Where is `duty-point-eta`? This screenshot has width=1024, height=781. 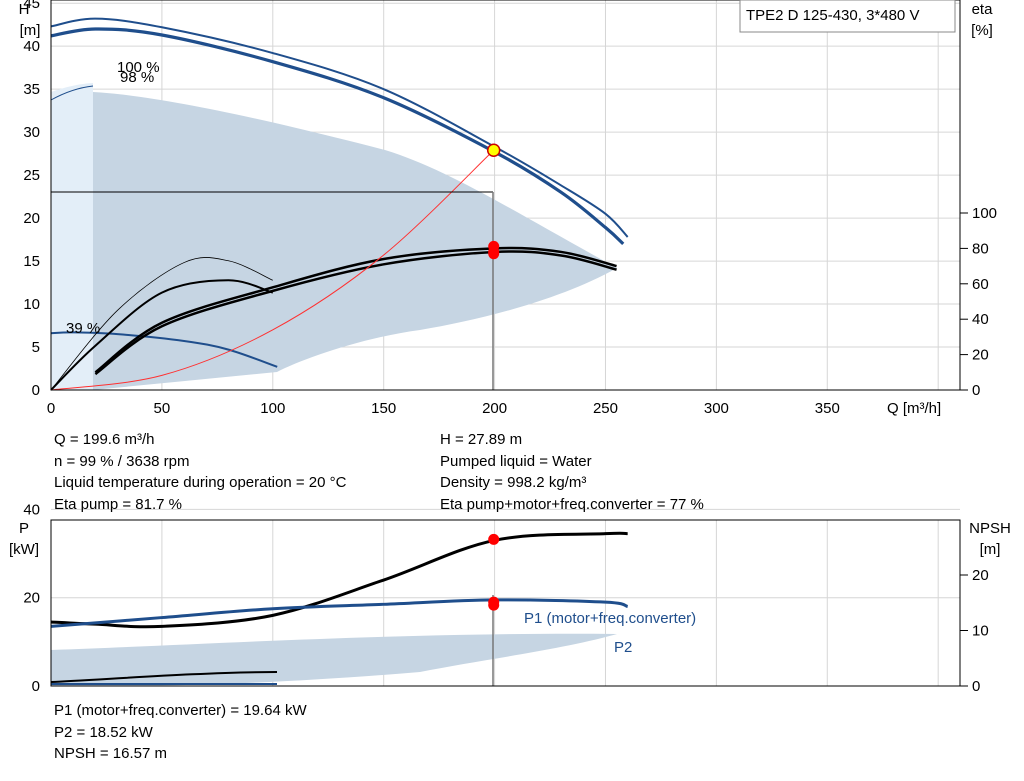
duty-point-eta is located at coordinates (494, 254).